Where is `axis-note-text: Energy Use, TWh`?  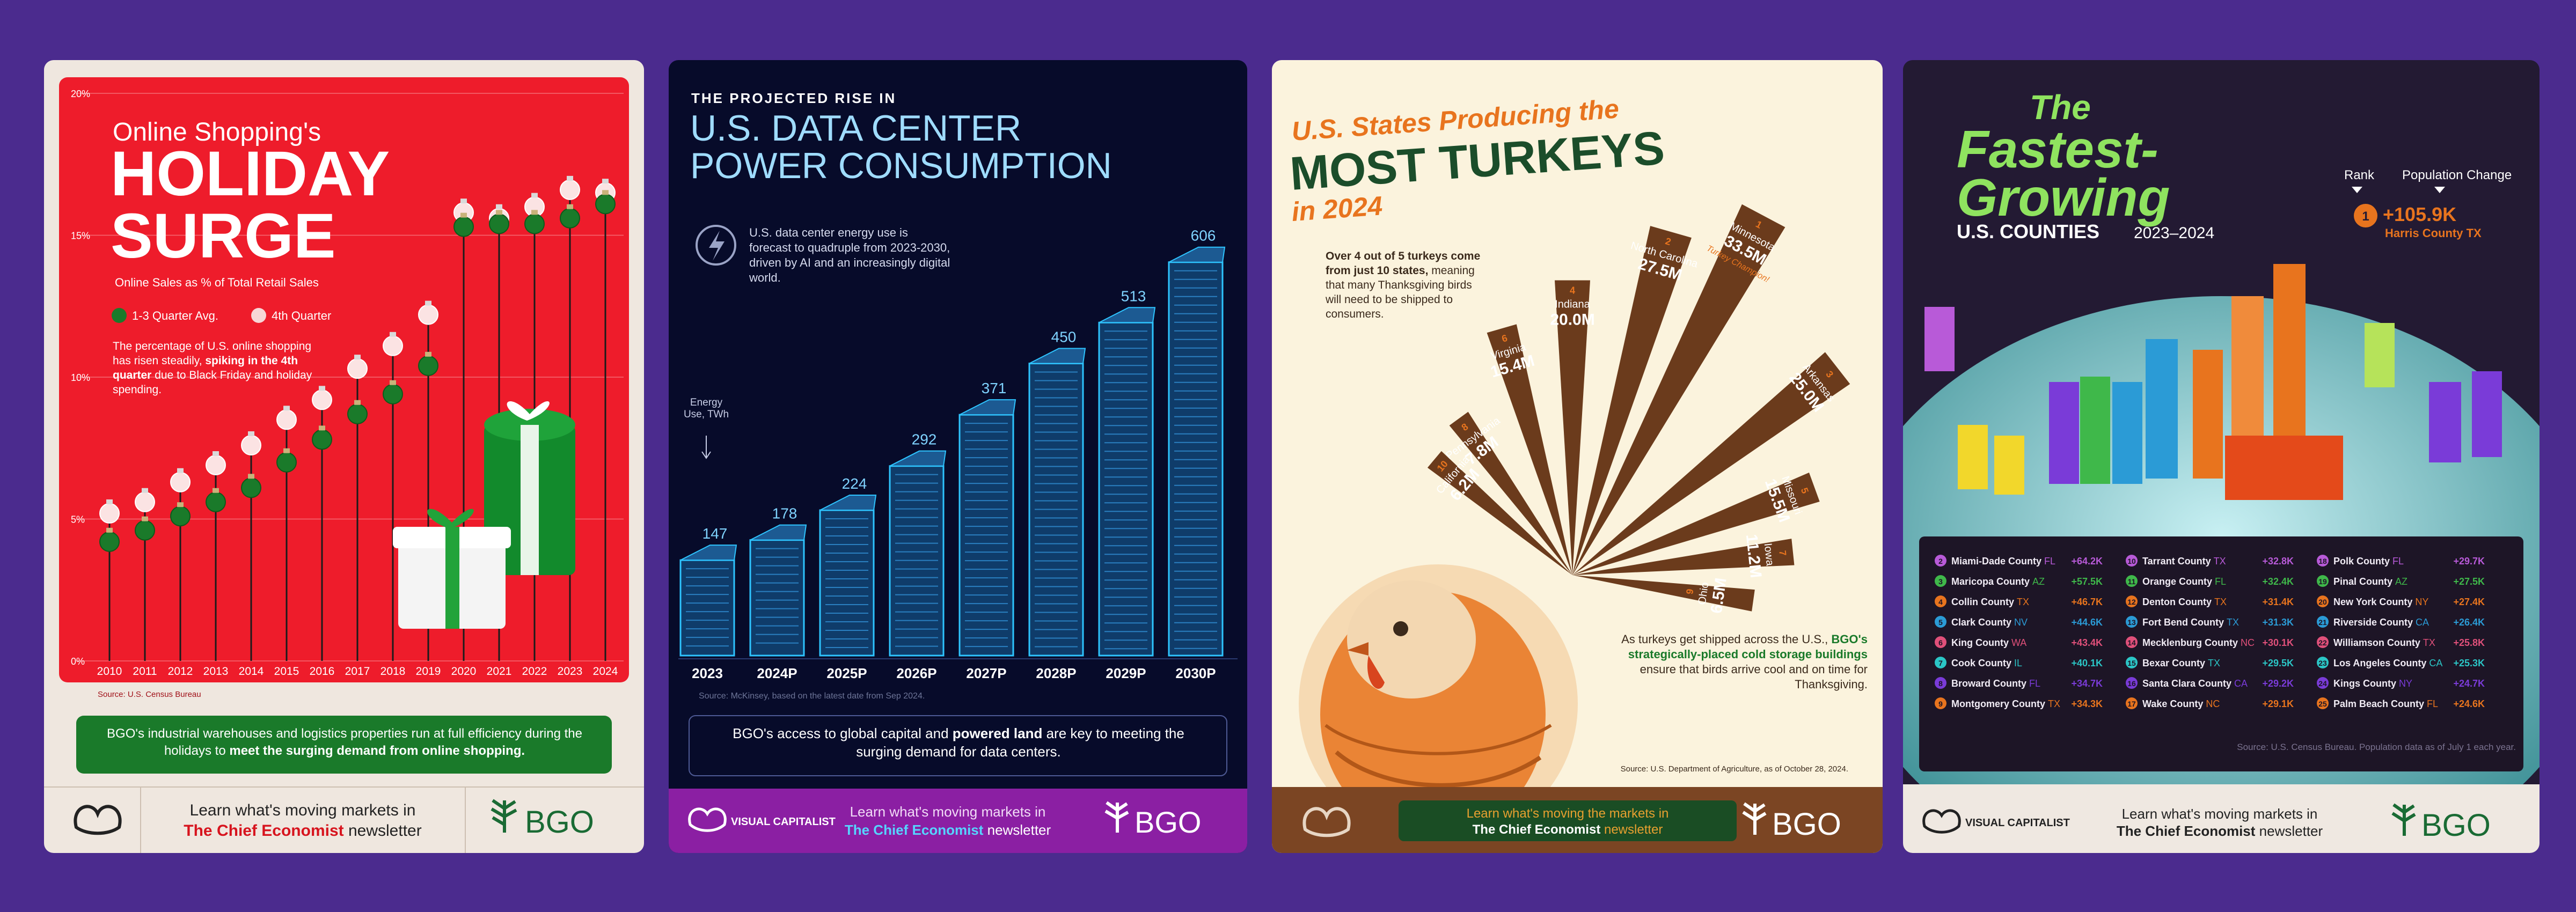 axis-note-text: Energy Use, TWh is located at coordinates (706, 408).